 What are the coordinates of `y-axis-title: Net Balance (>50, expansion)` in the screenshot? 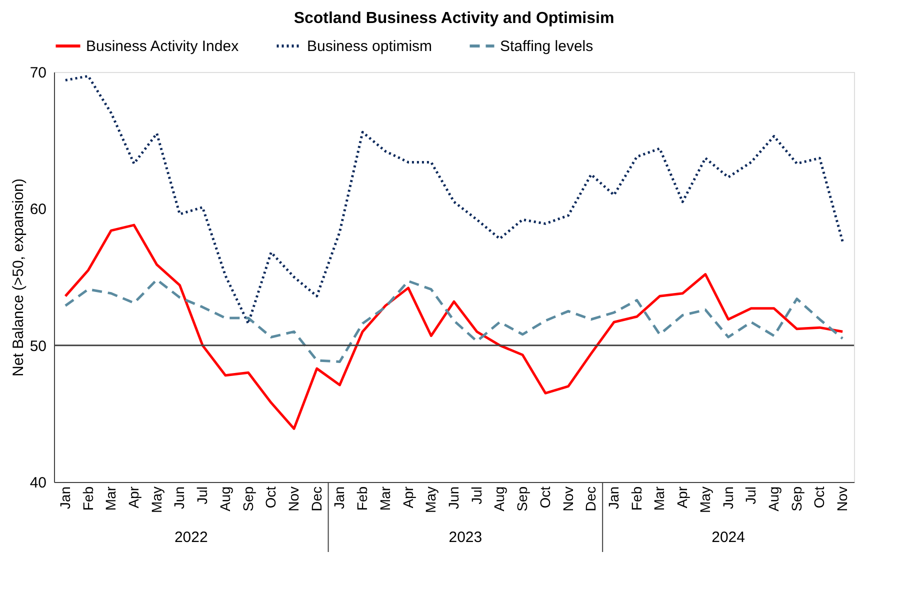 It's located at (18, 277).